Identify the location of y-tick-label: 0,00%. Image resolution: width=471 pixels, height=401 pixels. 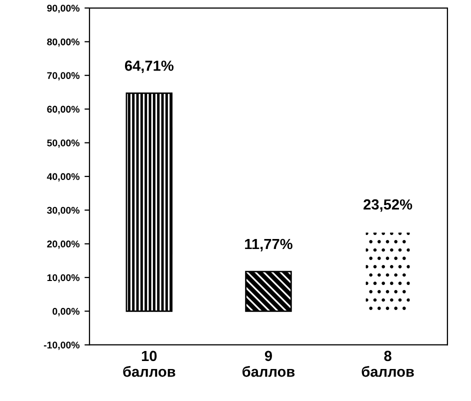
(66, 312).